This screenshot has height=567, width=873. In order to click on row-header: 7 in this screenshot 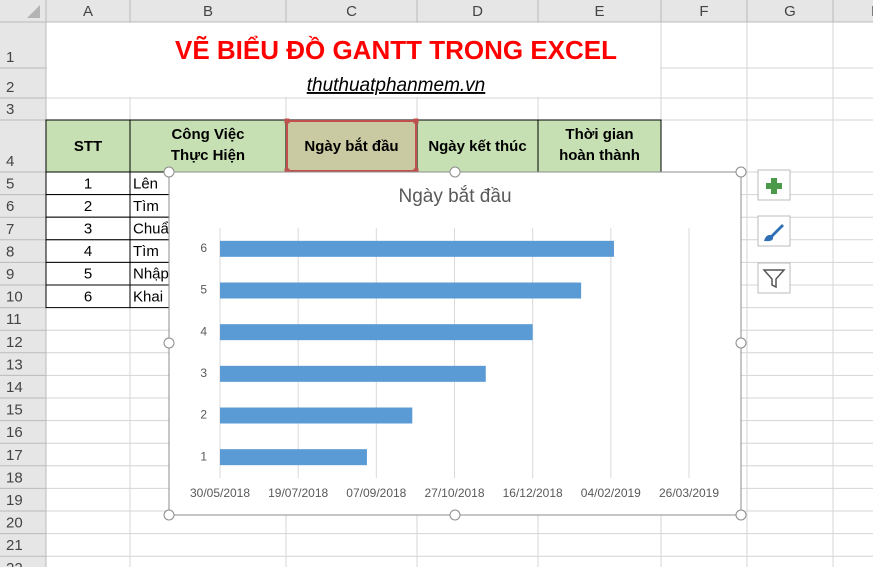, I will do `click(10, 229)`.